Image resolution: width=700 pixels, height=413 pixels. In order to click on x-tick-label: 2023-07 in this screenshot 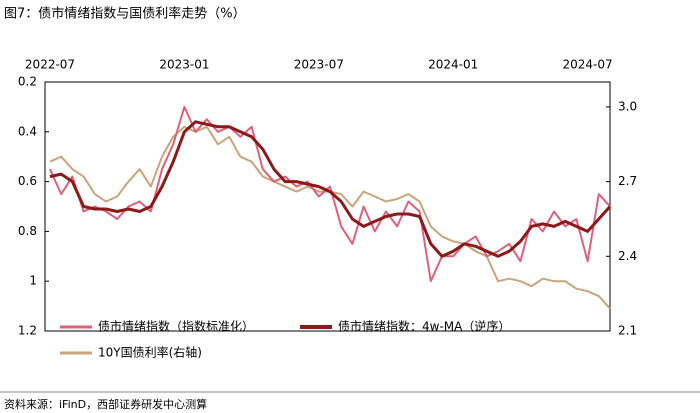, I will do `click(319, 65)`.